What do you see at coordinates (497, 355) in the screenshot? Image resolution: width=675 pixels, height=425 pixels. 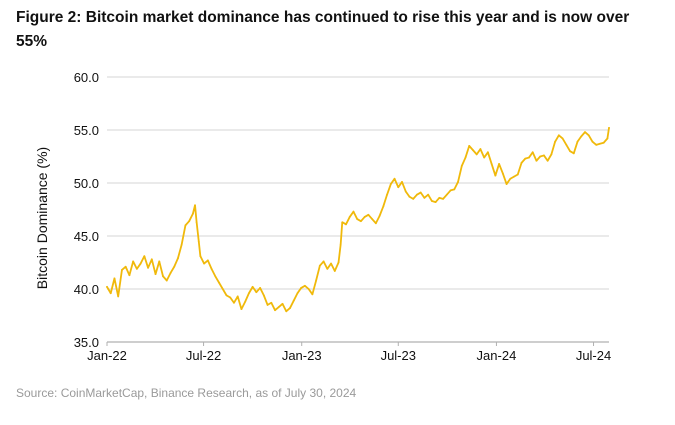 I see `x-tick-label: Jan-24` at bounding box center [497, 355].